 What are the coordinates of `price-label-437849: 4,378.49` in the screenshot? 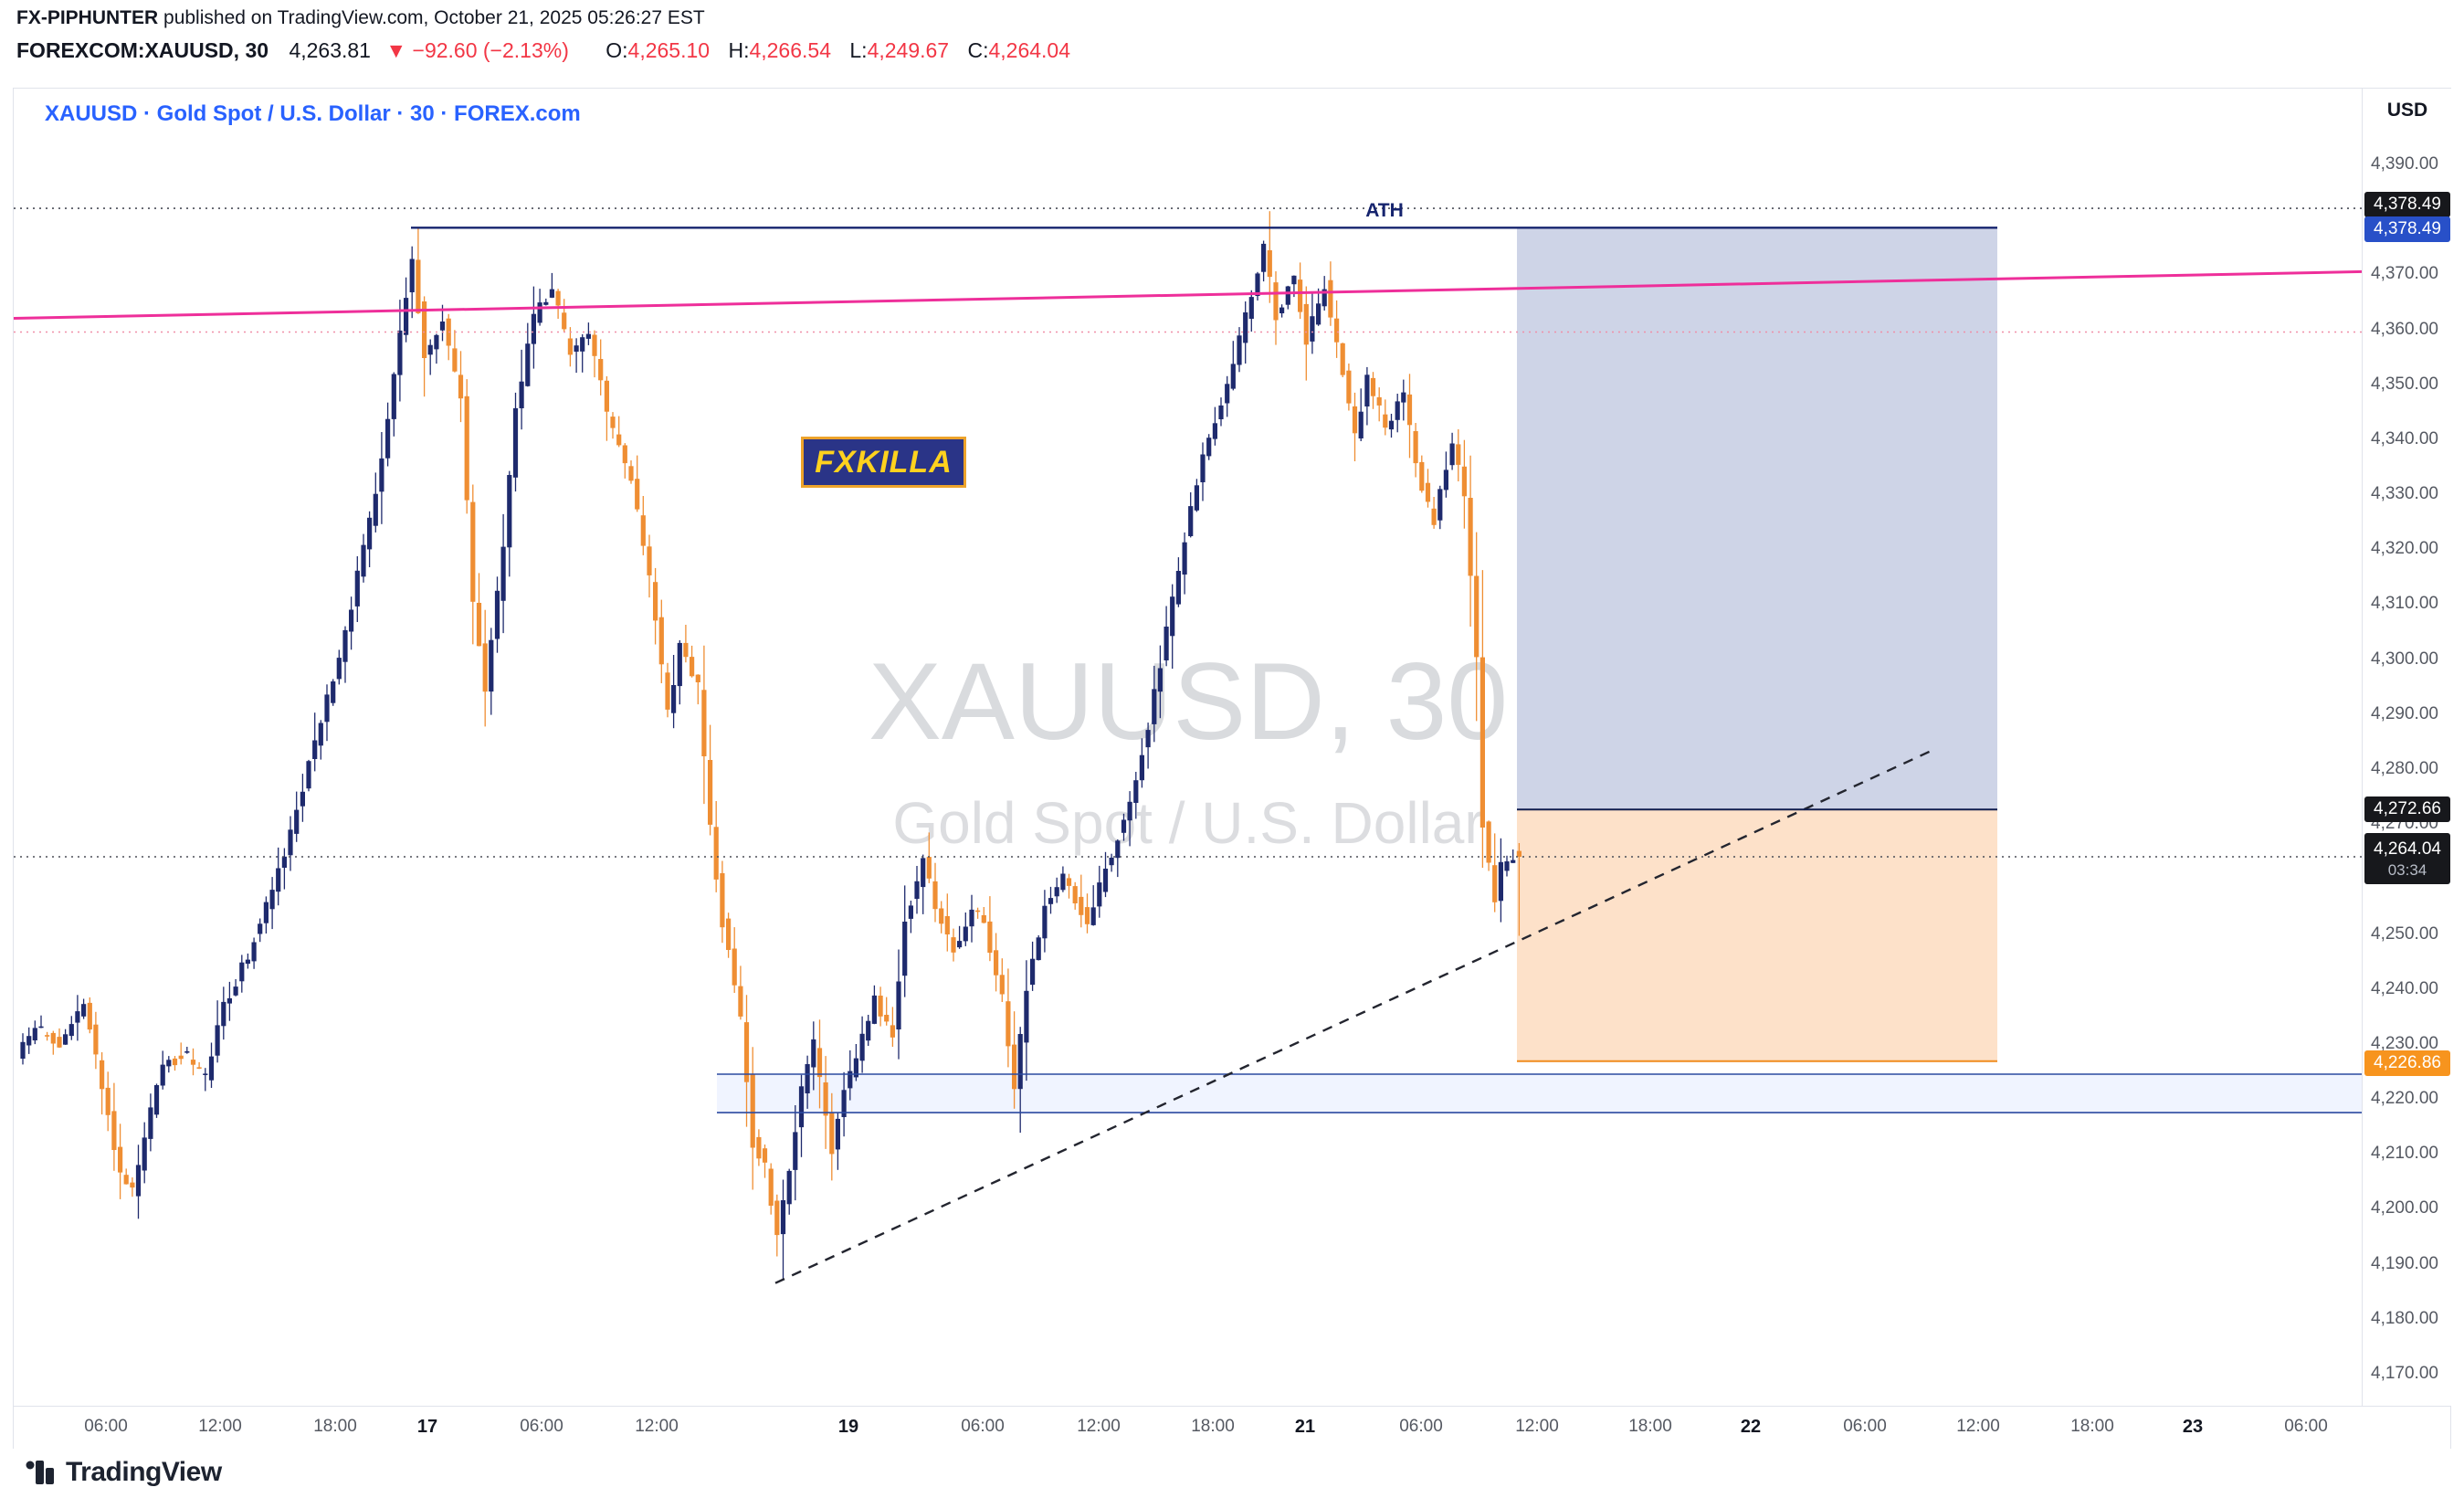 It's located at (2407, 205).